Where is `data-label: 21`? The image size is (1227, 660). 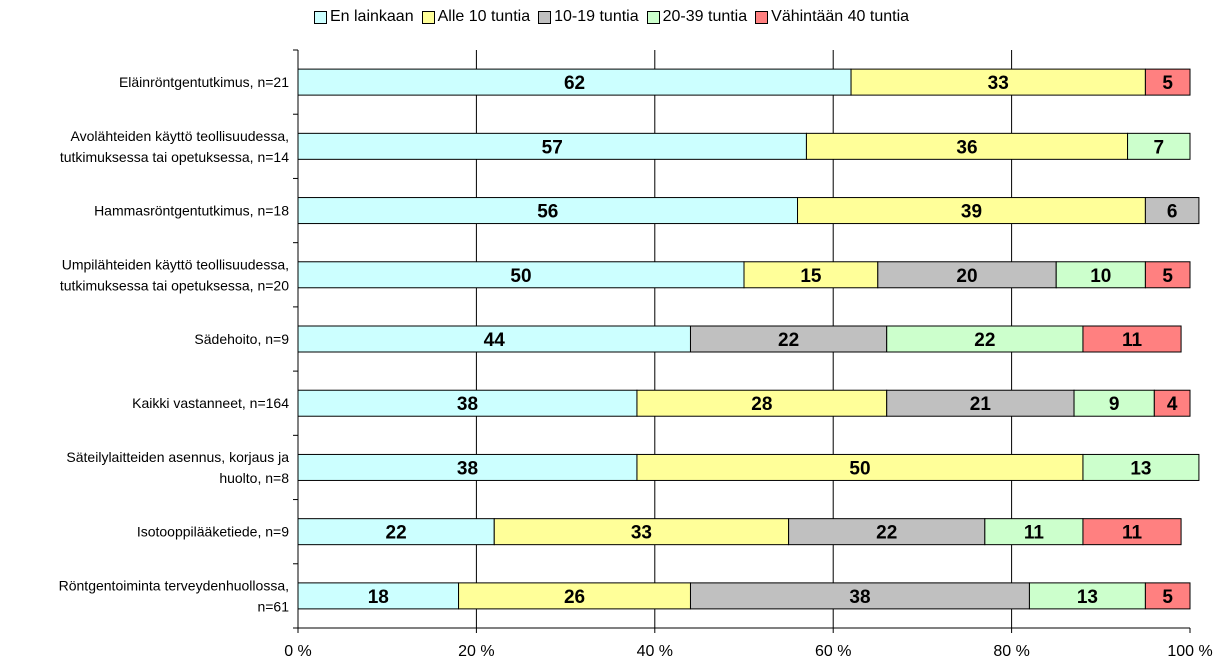
data-label: 21 is located at coordinates (981, 404).